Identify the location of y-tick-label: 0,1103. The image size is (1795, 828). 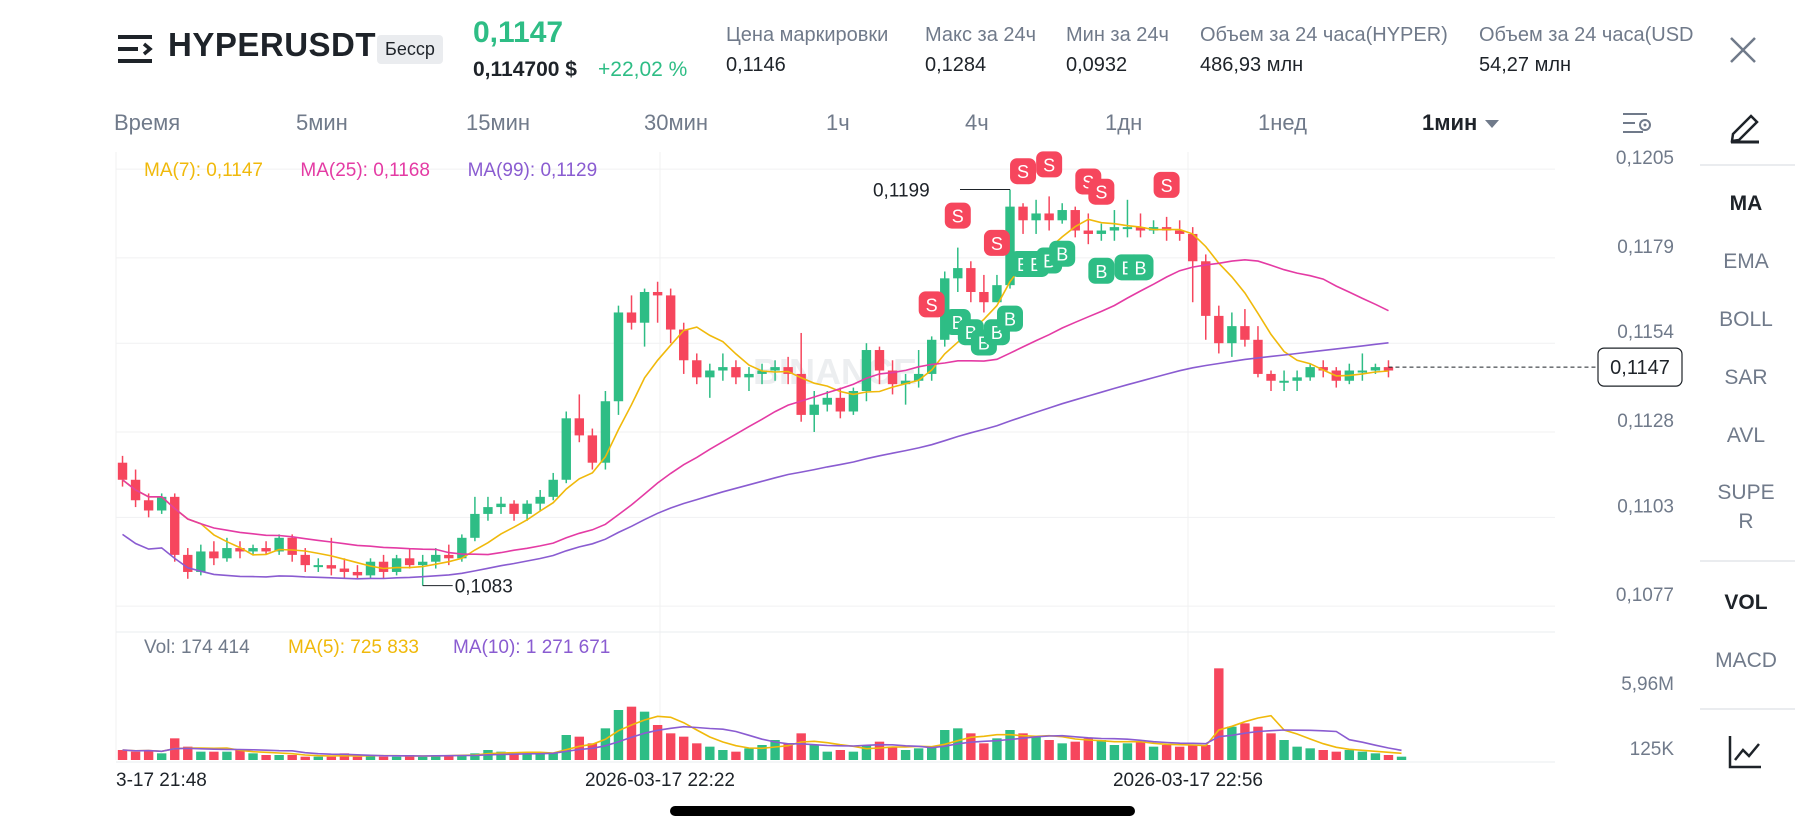
(1645, 506).